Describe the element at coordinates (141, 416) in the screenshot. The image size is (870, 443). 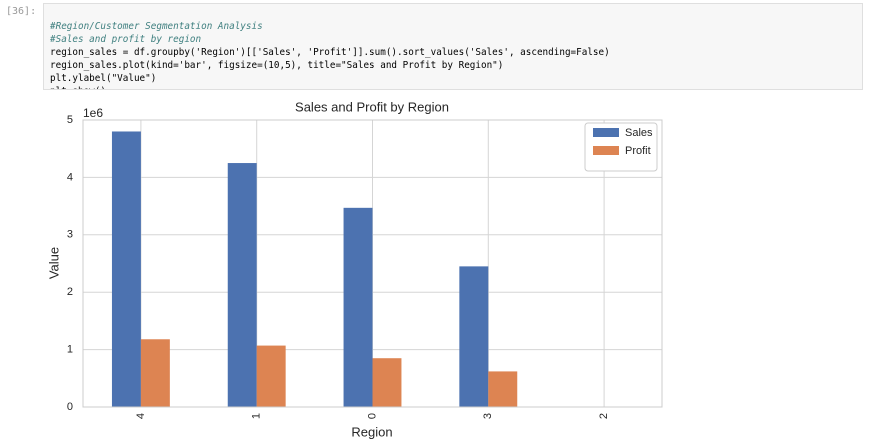
I see `x-tick-label: 4` at that location.